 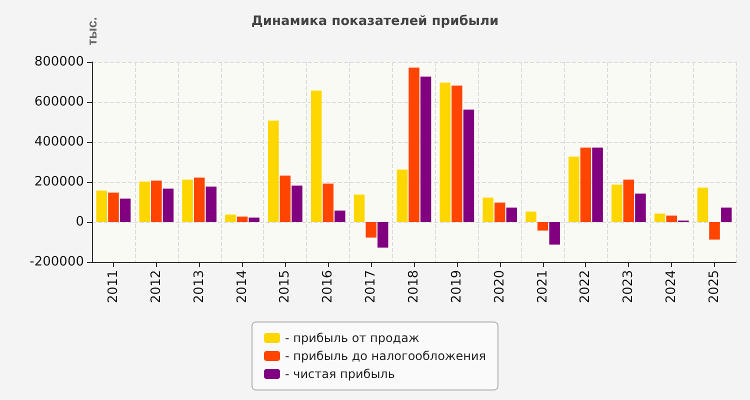 What do you see at coordinates (59, 142) in the screenshot?
I see `y-tick-label: 400000` at bounding box center [59, 142].